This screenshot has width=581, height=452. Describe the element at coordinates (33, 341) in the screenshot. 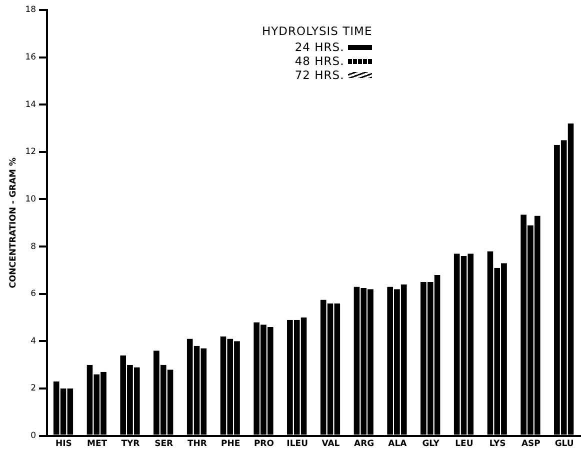

I see `y-tick-label: 4` at that location.